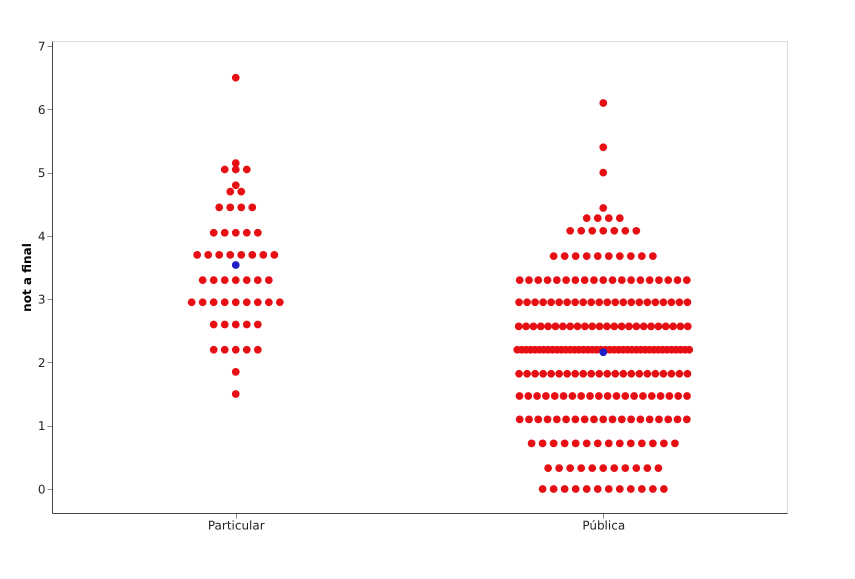 The width and height of the screenshot is (855, 579). What do you see at coordinates (42, 426) in the screenshot?
I see `y-tick-label: 1` at bounding box center [42, 426].